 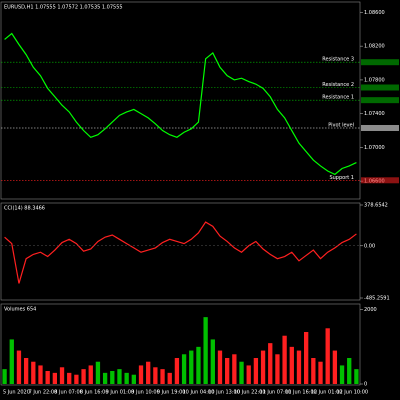 What do you see at coordinates (301, 393) in the screenshot?
I see `time-label: 11 Jun 16:00` at bounding box center [301, 393].